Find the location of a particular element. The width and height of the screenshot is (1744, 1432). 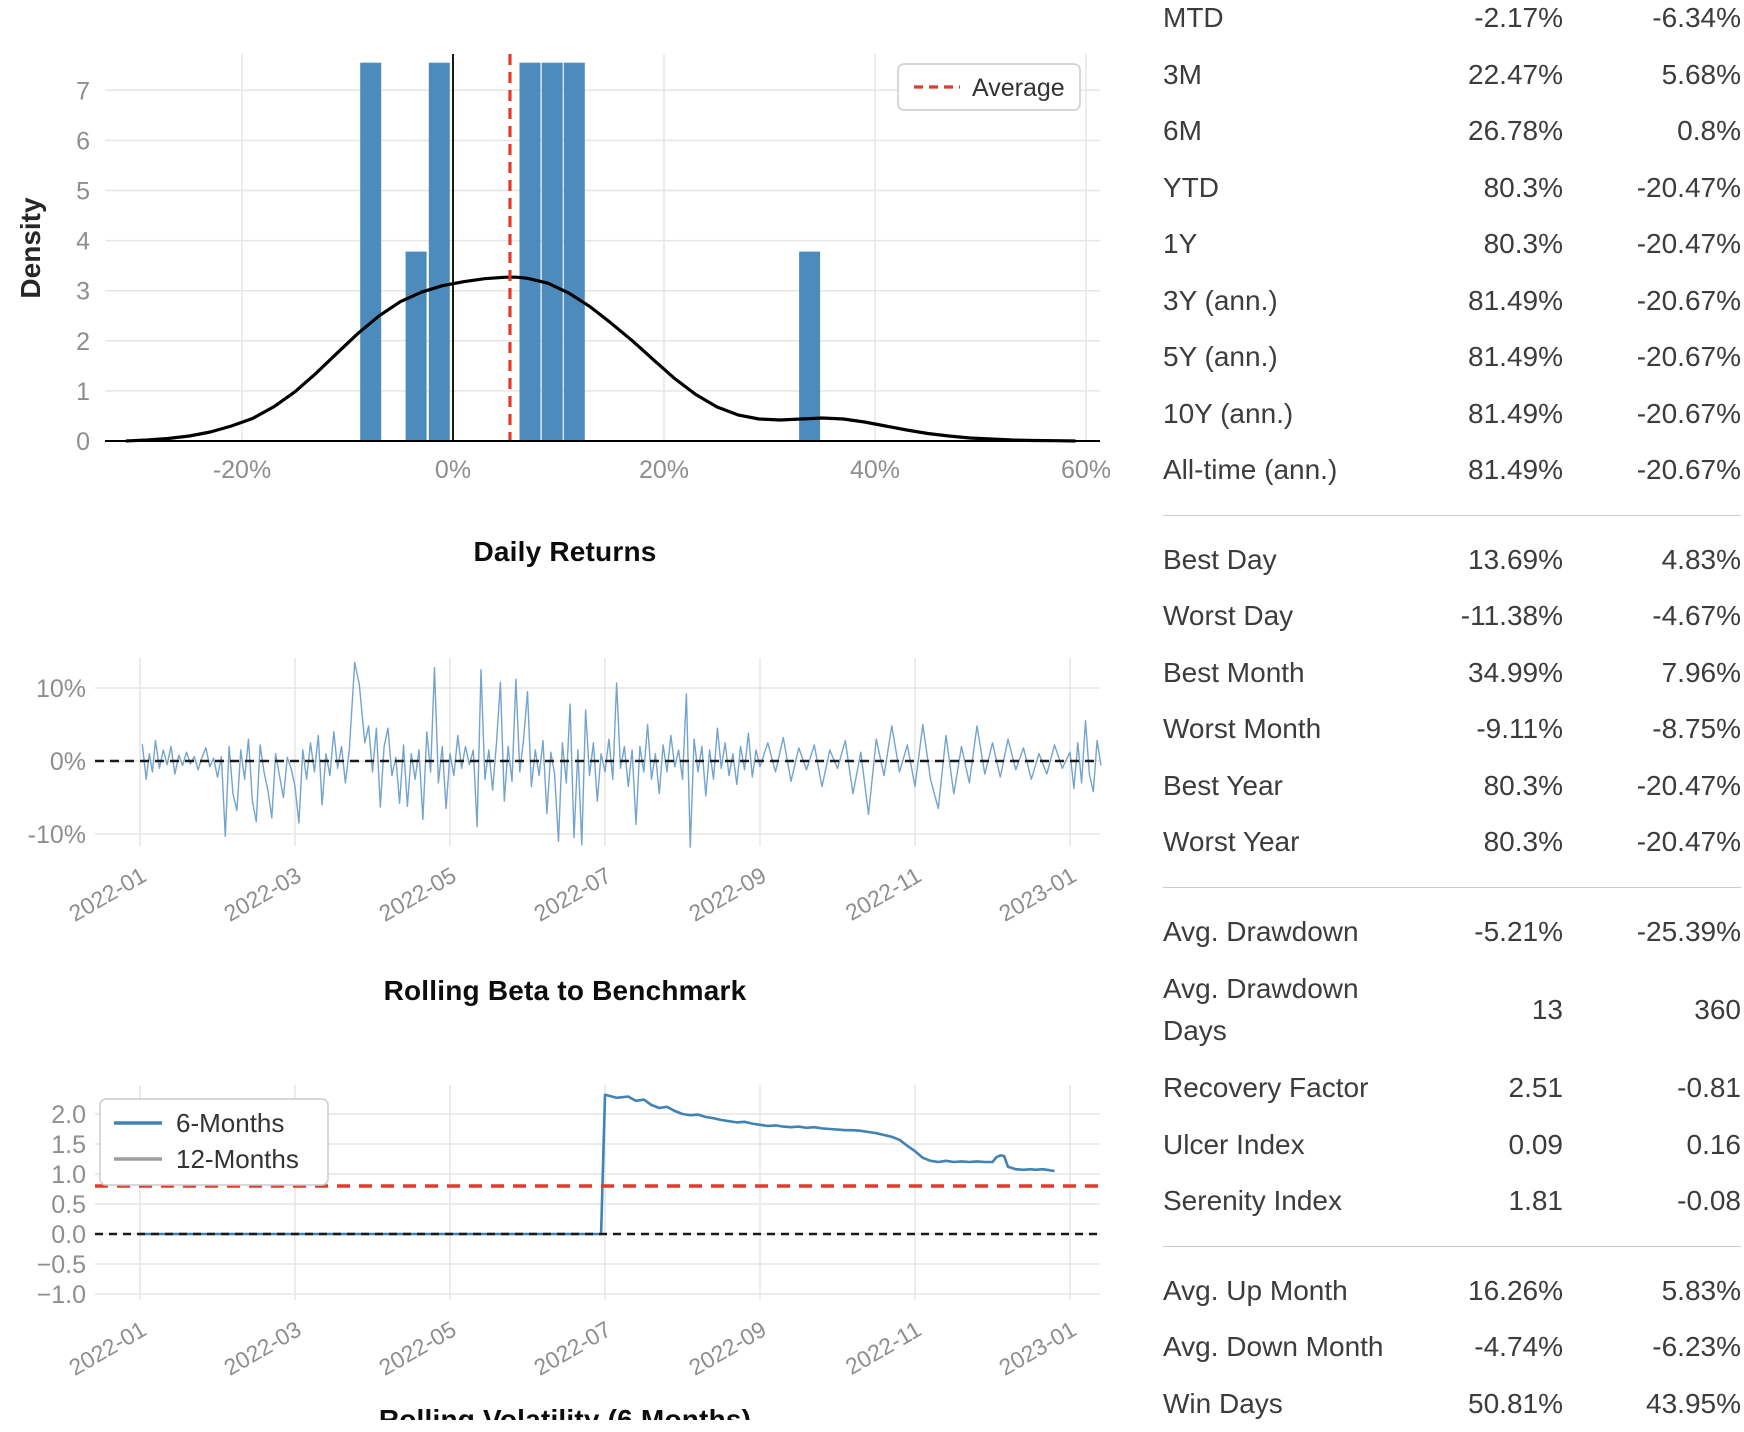

kde-curve is located at coordinates (601, 359).